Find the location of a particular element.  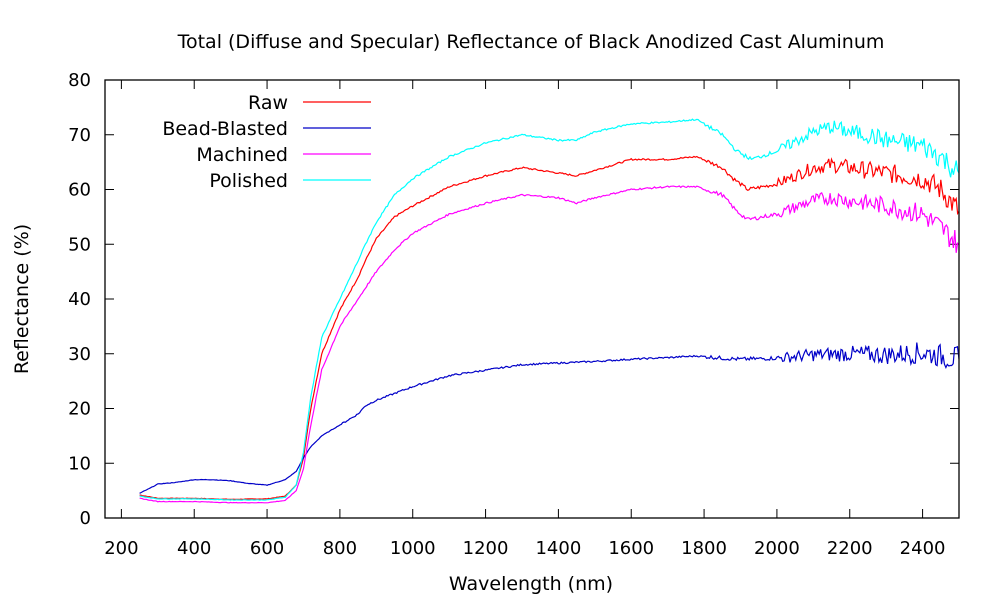

x-axis-label: Wavelength (nm) is located at coordinates (531, 584).